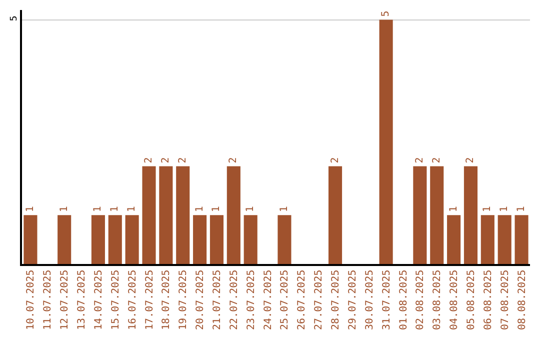 The image size is (540, 340). What do you see at coordinates (31, 300) in the screenshot?
I see `x-tick-label: 10.07.2025` at bounding box center [31, 300].